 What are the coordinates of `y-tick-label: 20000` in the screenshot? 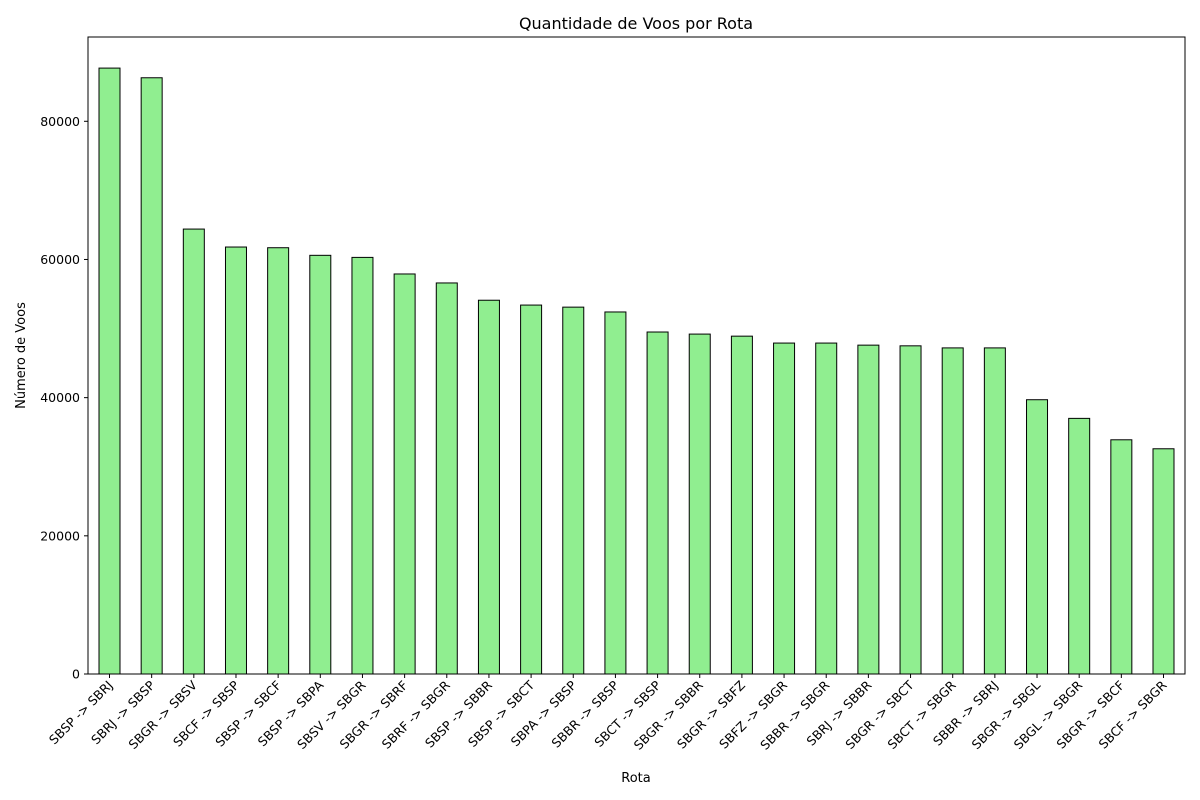 It's located at (60, 535).